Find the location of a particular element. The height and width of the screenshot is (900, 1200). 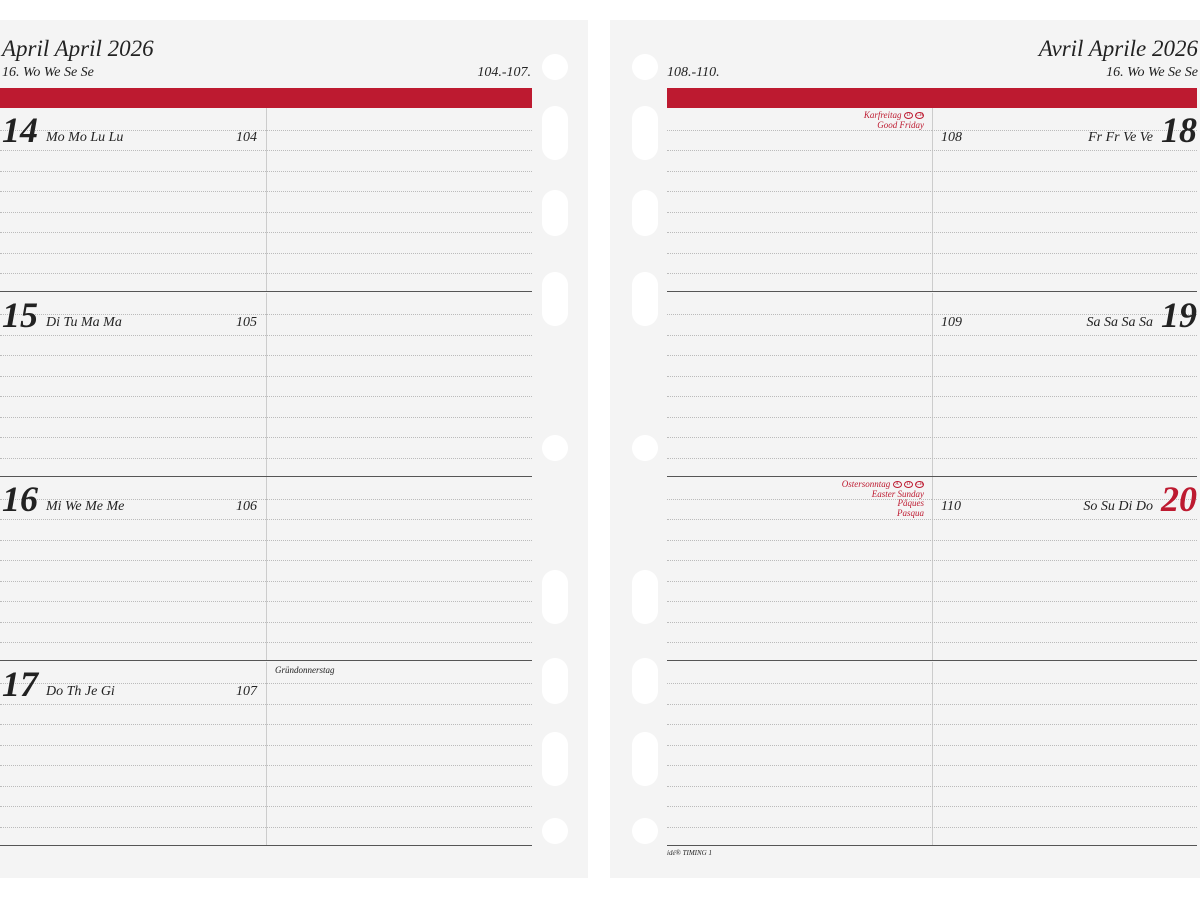

week-label: 16. Wo We Se Se is located at coordinates (48, 72).